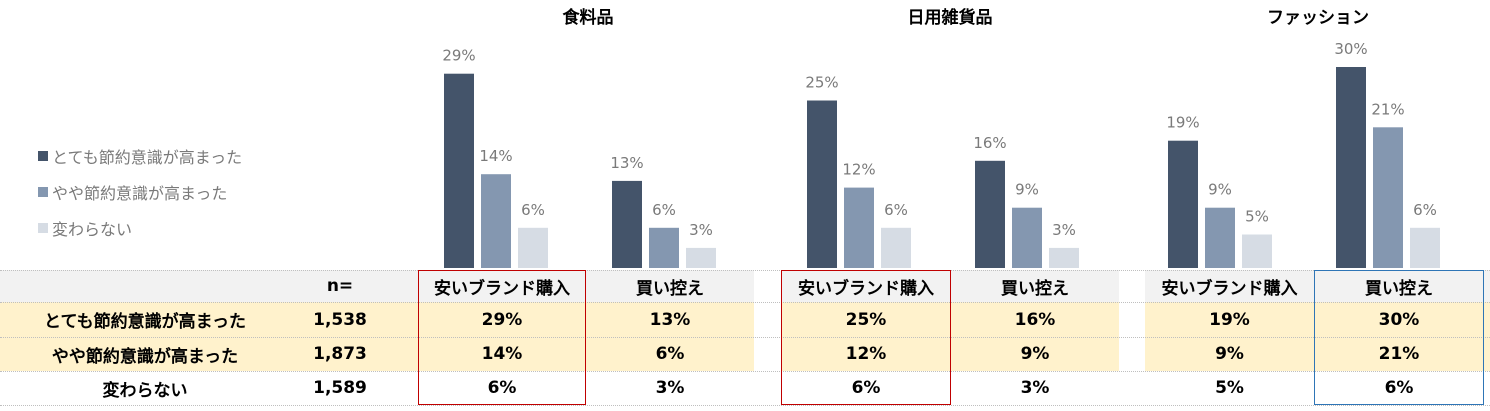 Image resolution: width=1490 pixels, height=411 pixels. Describe the element at coordinates (670, 319) in the screenshot. I see `table-value: 13%` at that location.